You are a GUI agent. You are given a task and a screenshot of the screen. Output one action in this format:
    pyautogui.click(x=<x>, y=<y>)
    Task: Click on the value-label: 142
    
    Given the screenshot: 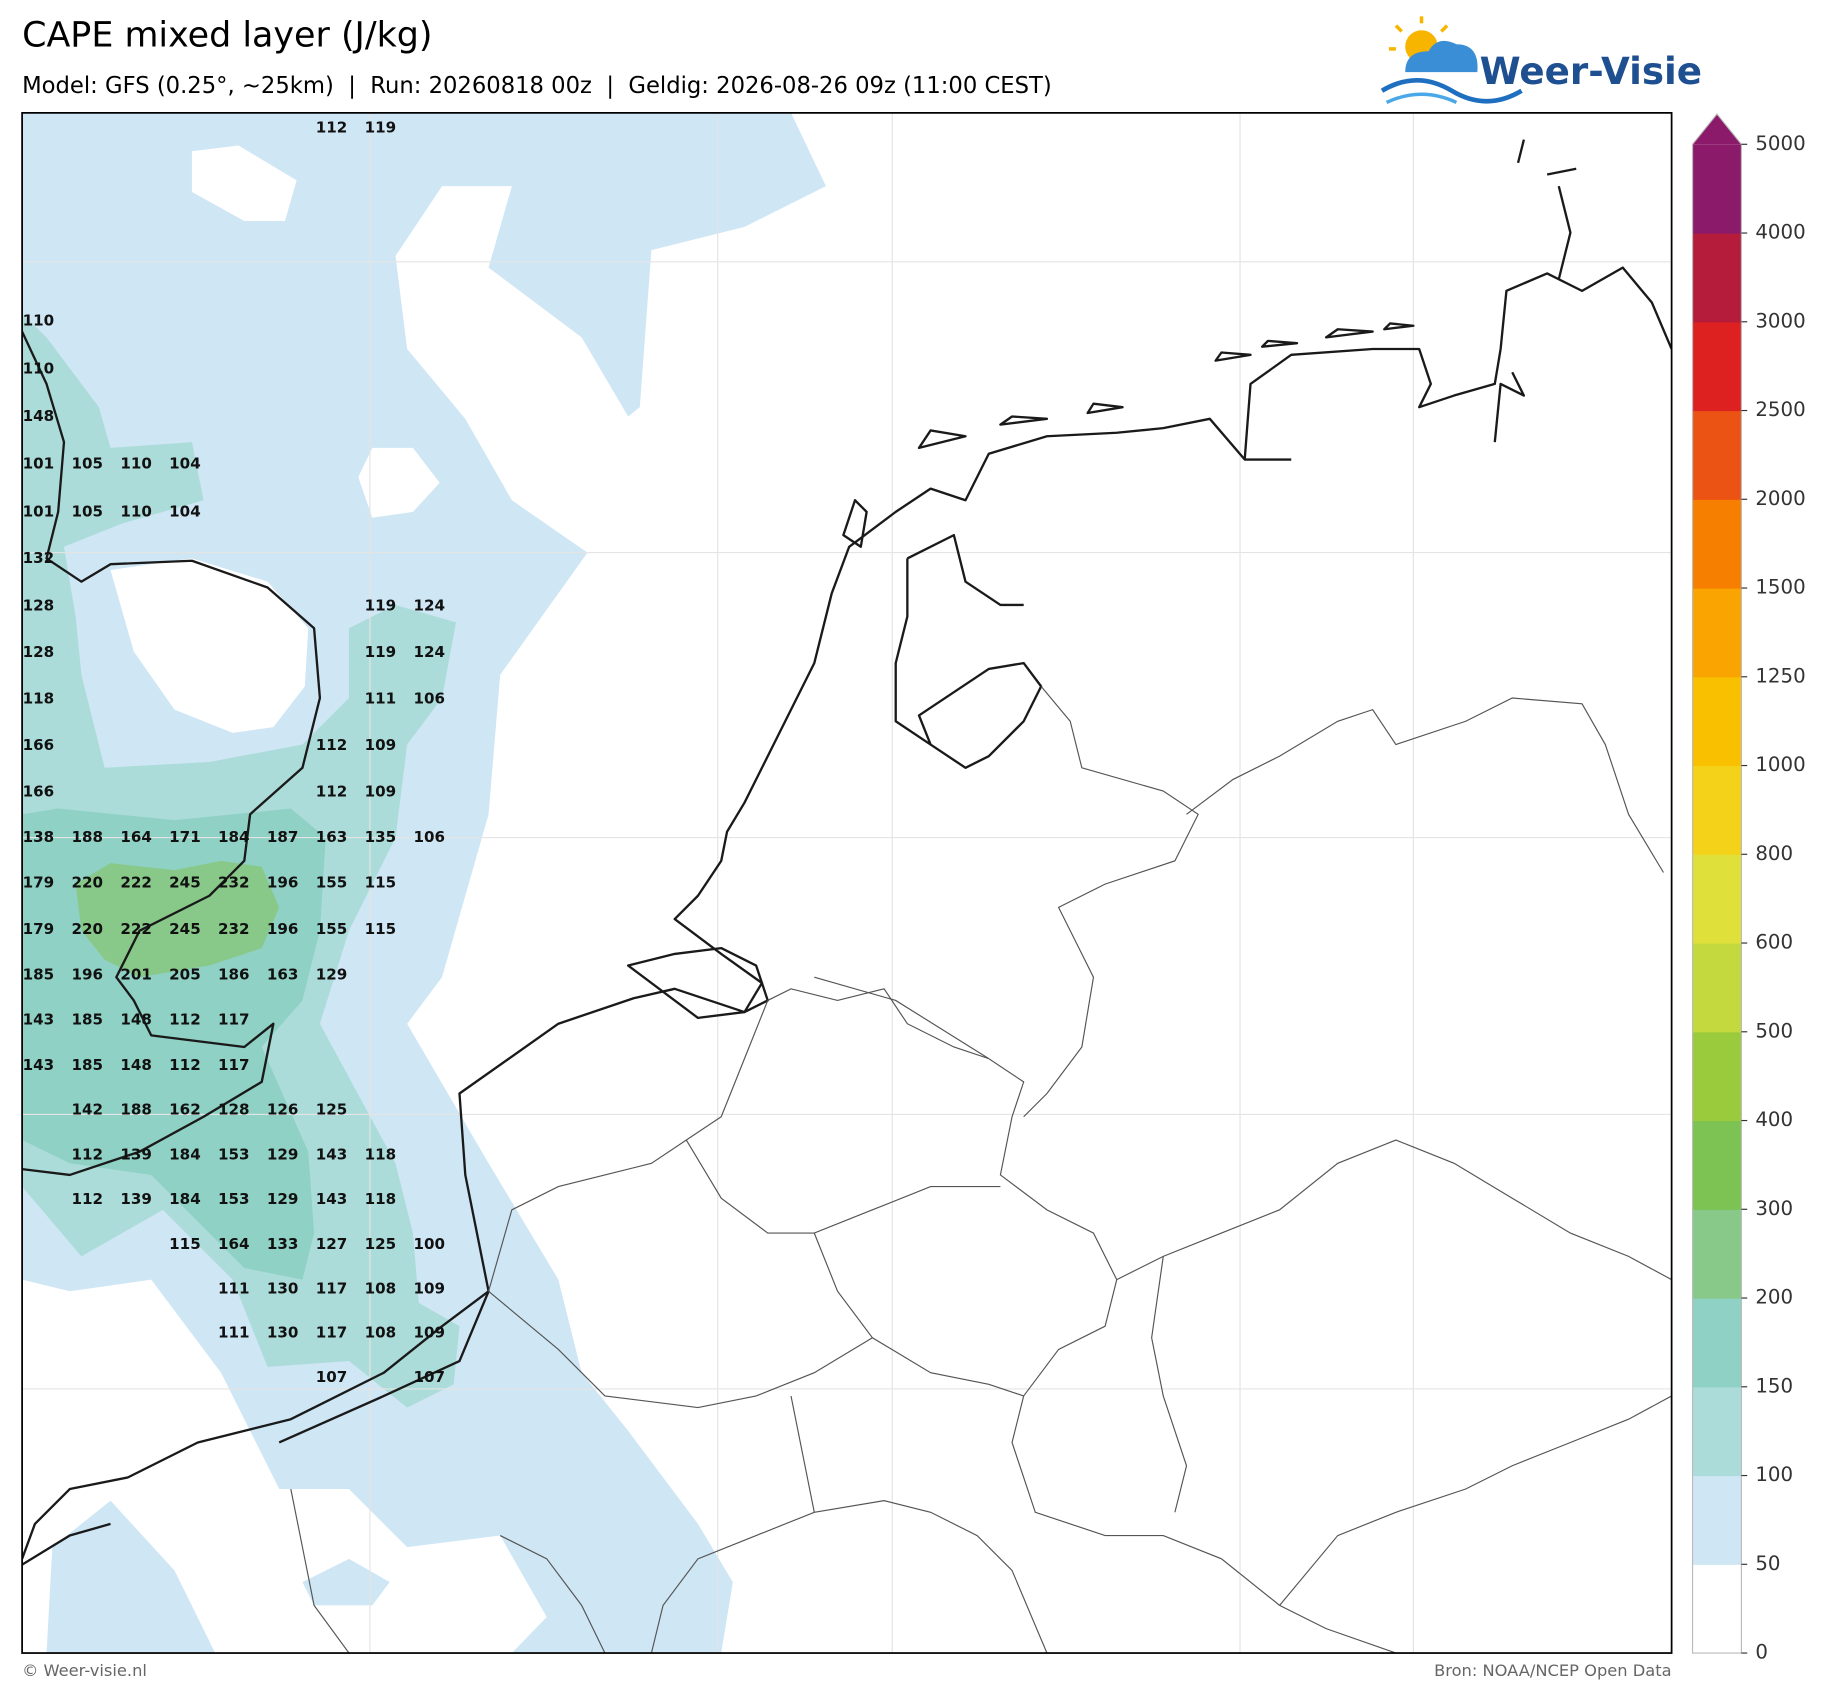 What is the action you would take?
    pyautogui.click(x=87, y=1109)
    